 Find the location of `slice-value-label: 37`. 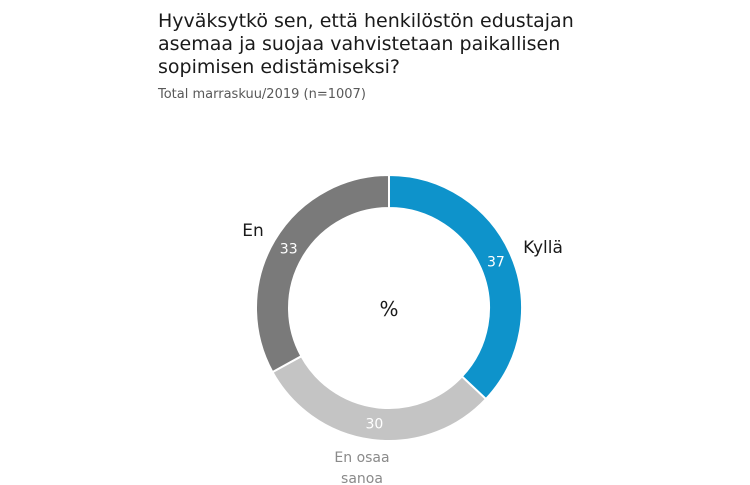

slice-value-label: 37 is located at coordinates (496, 263).